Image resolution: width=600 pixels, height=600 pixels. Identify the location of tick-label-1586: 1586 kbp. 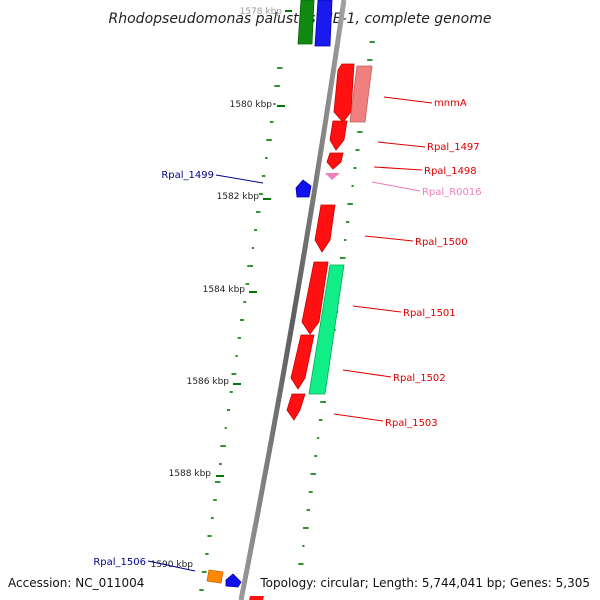
(208, 382).